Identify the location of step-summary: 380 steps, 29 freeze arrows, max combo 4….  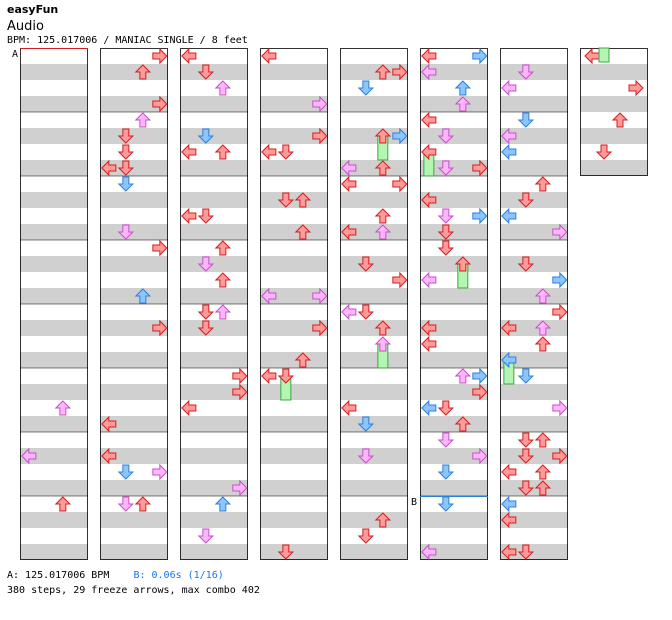
(133, 590).